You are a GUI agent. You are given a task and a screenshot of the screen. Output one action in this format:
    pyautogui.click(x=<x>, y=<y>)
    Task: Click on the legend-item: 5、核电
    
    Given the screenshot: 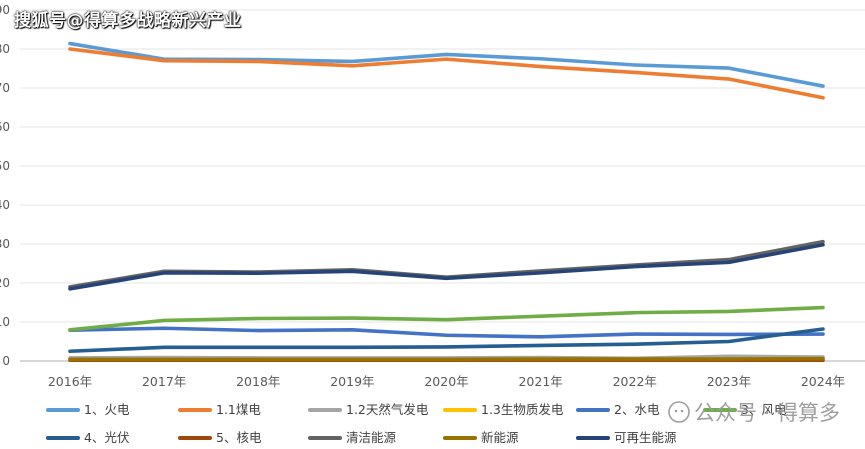 What is the action you would take?
    pyautogui.click(x=220, y=437)
    